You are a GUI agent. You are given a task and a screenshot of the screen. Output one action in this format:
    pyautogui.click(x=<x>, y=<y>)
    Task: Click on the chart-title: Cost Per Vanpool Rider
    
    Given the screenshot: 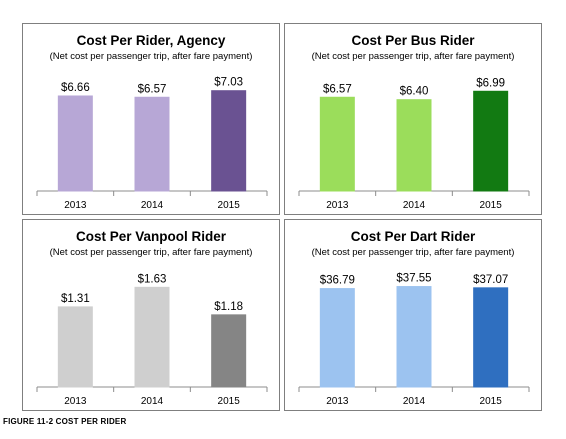 What is the action you would take?
    pyautogui.click(x=151, y=236)
    